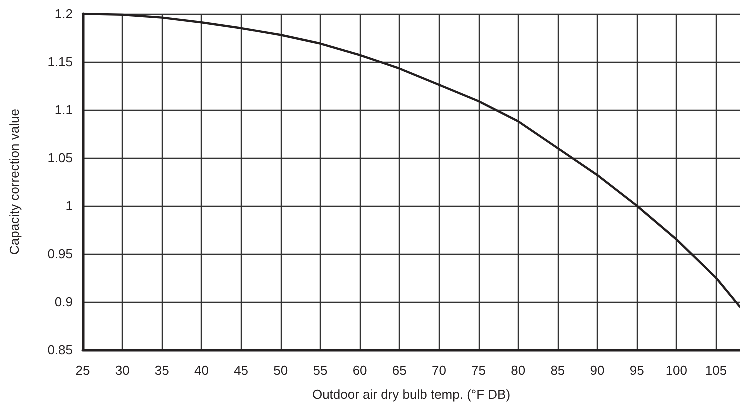  Describe the element at coordinates (411, 394) in the screenshot. I see `x-axis-title: Outdoor air dry bulb temp. (°F DB)` at that location.